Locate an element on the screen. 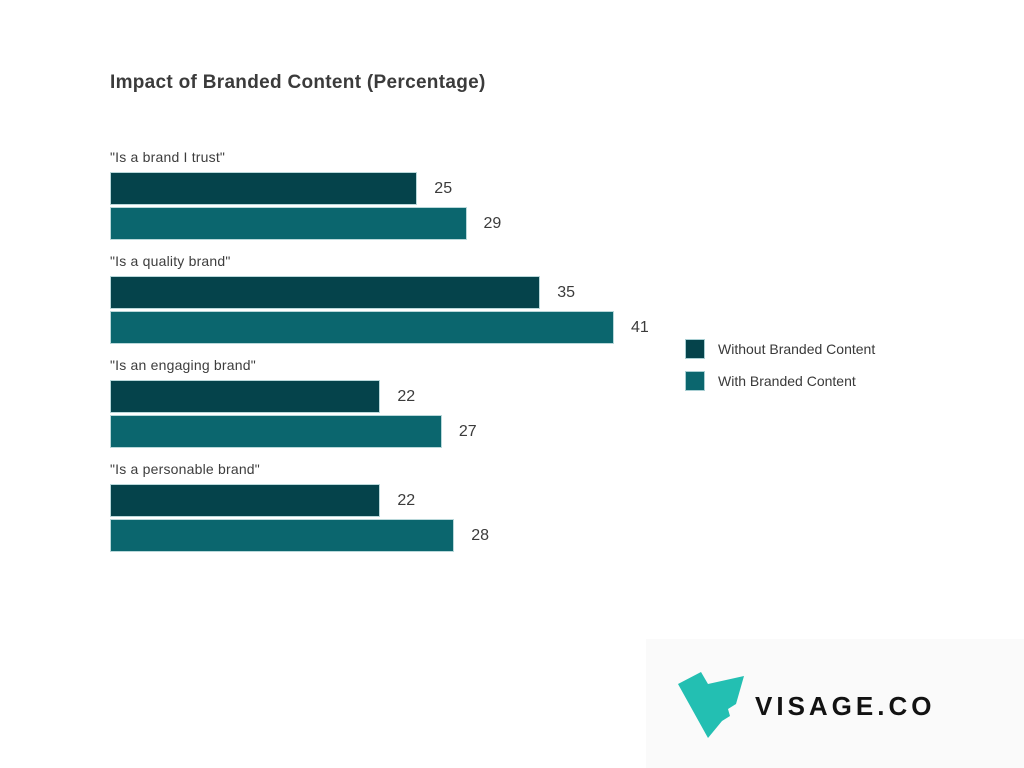 The height and width of the screenshot is (768, 1024). bar-row: 35 is located at coordinates (410, 292).